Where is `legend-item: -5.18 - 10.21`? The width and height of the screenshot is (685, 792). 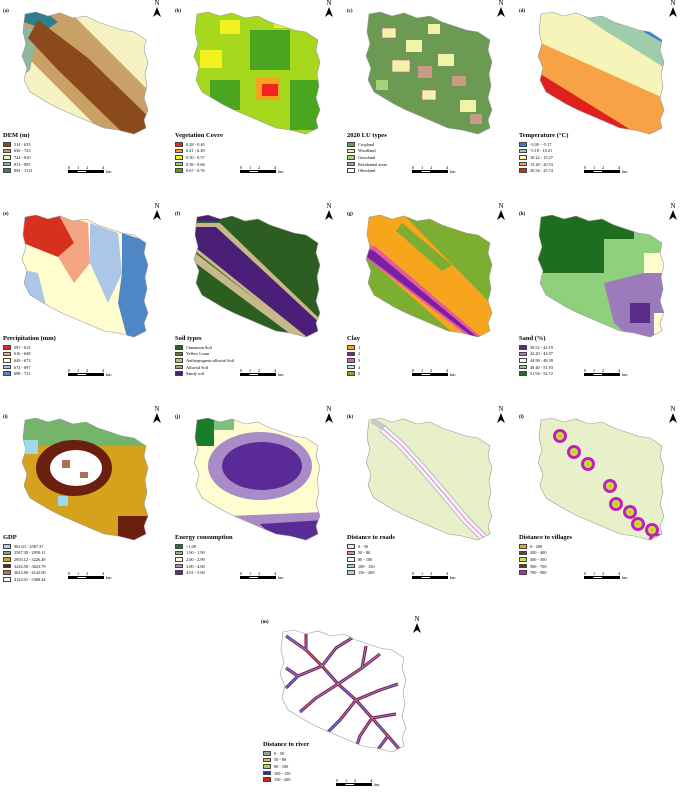
legend-item: -5.18 - 10.21 is located at coordinates (536, 151).